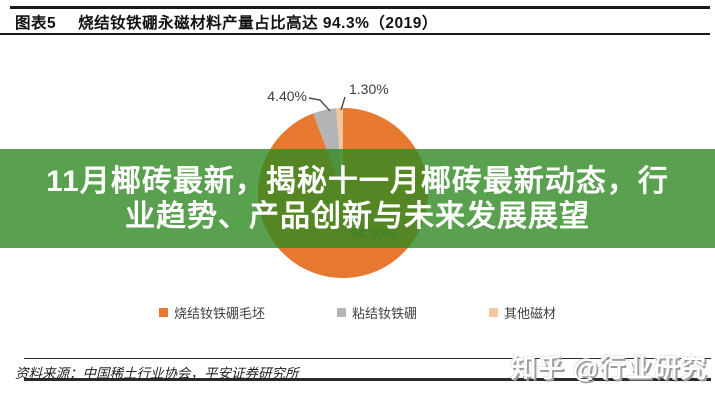 This screenshot has width=715, height=400. I want to click on legend-label-other: 其他磁材, so click(530, 313).